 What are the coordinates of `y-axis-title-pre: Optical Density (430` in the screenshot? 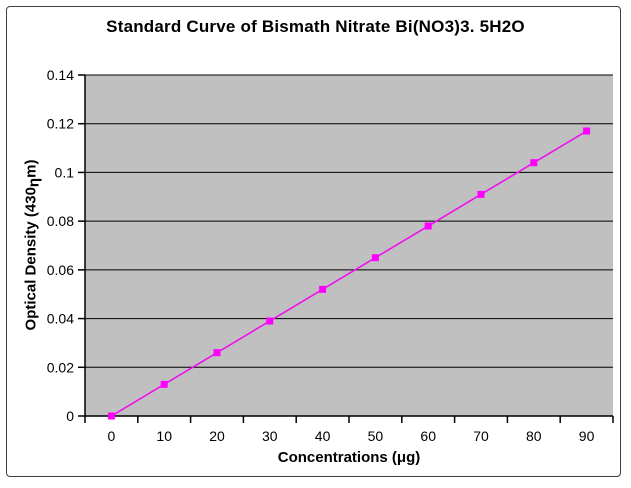 It's located at (31, 259).